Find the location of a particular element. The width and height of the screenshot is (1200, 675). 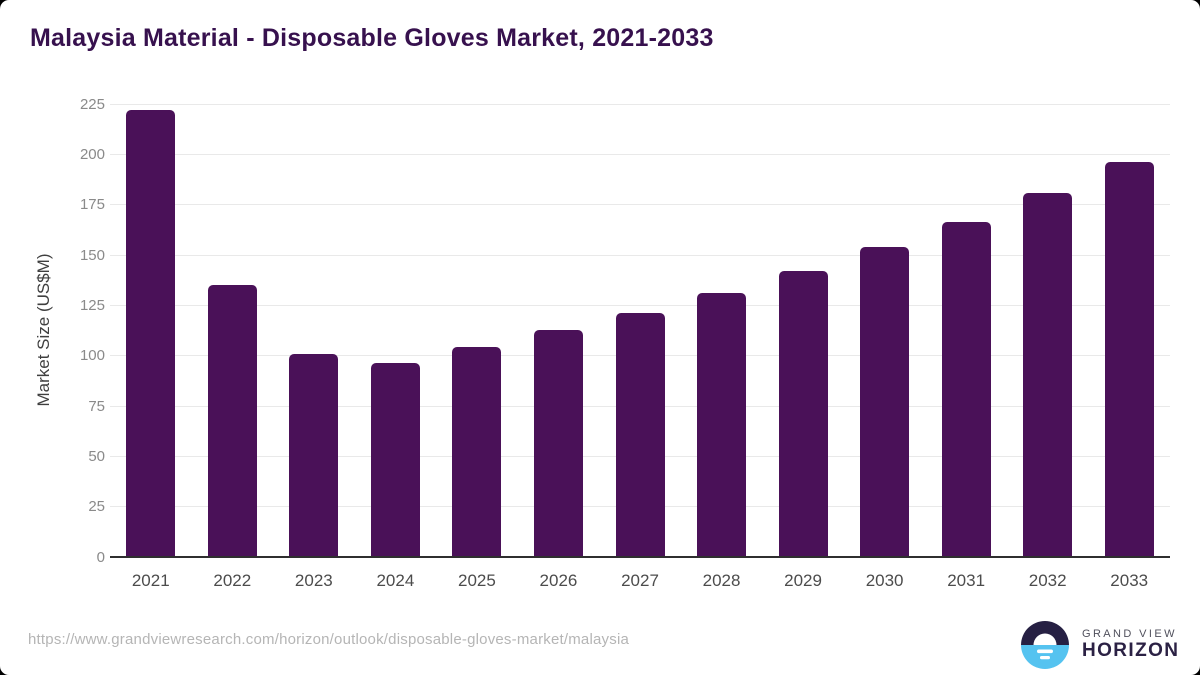

bar-2031 is located at coordinates (966, 389).